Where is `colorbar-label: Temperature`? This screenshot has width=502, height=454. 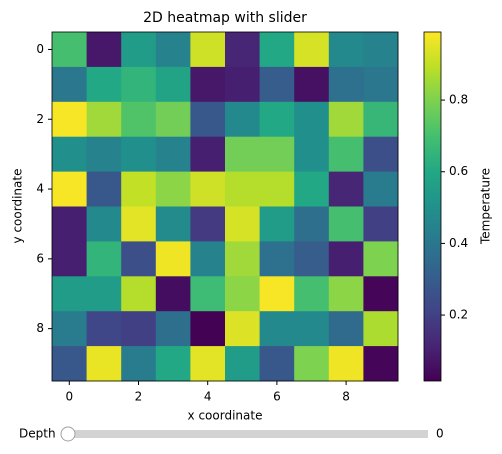
colorbar-label: Temperature is located at coordinates (486, 206).